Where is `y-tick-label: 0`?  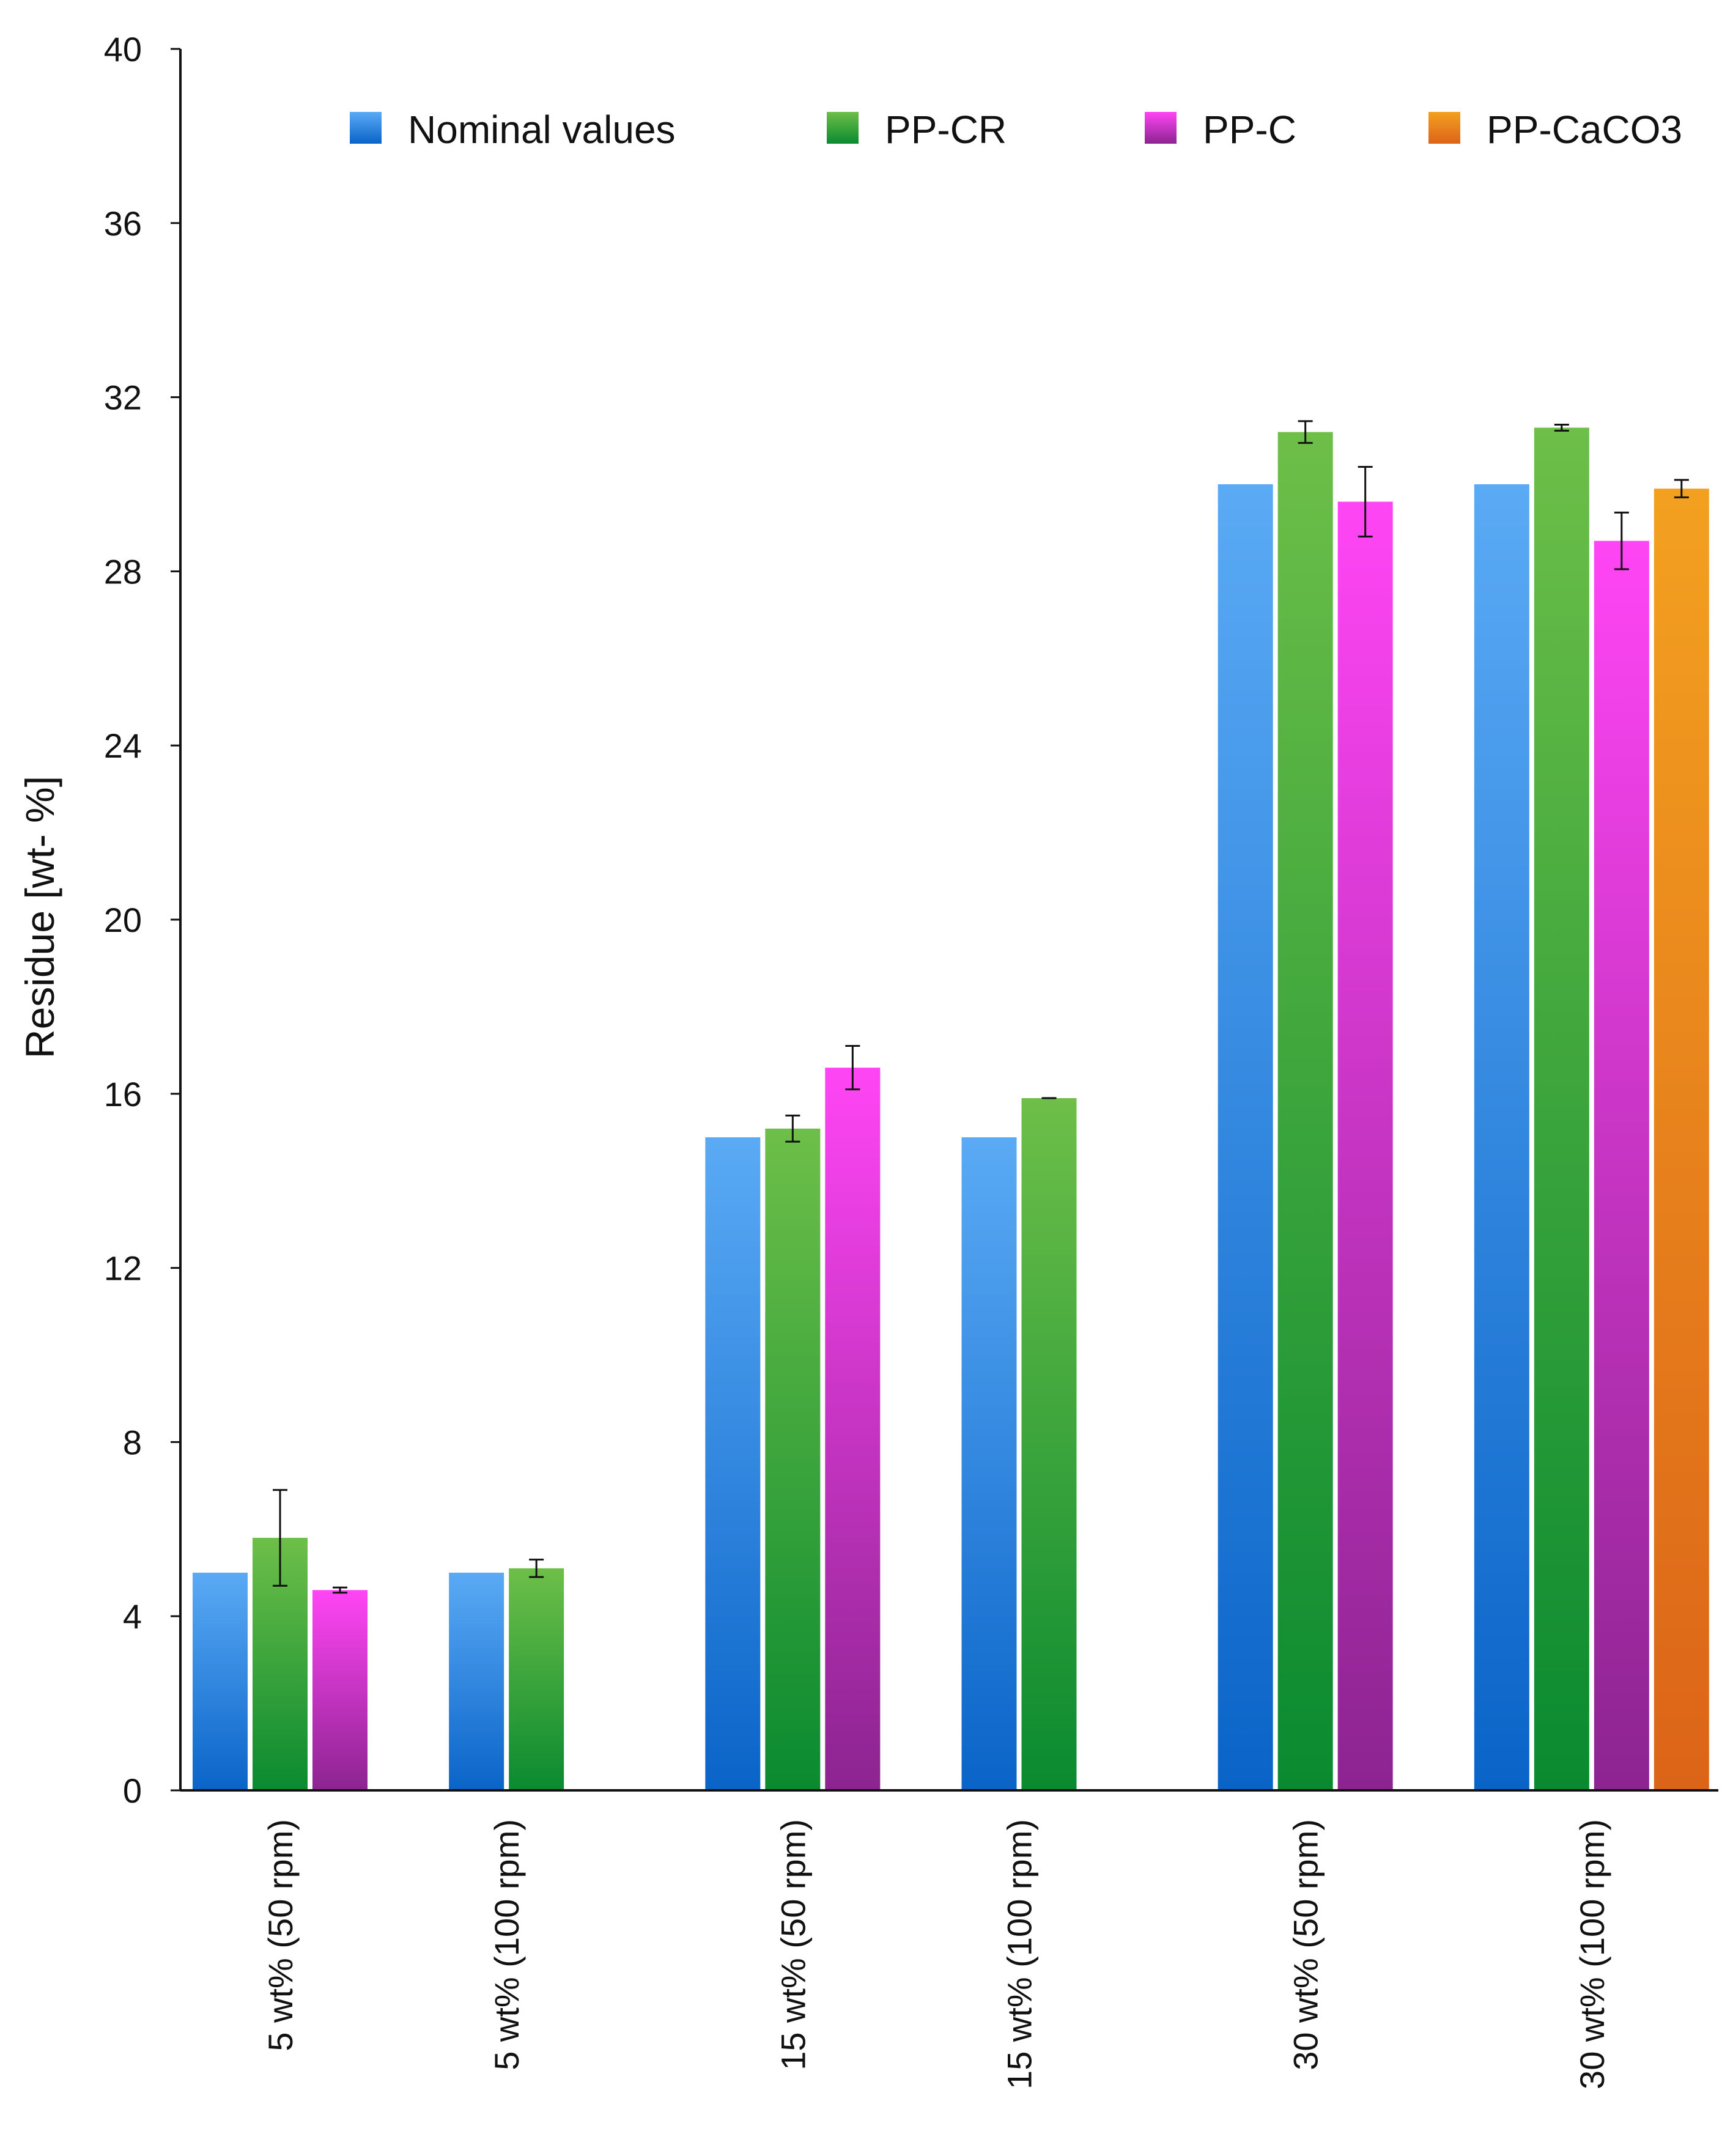
y-tick-label: 0 is located at coordinates (132, 1790).